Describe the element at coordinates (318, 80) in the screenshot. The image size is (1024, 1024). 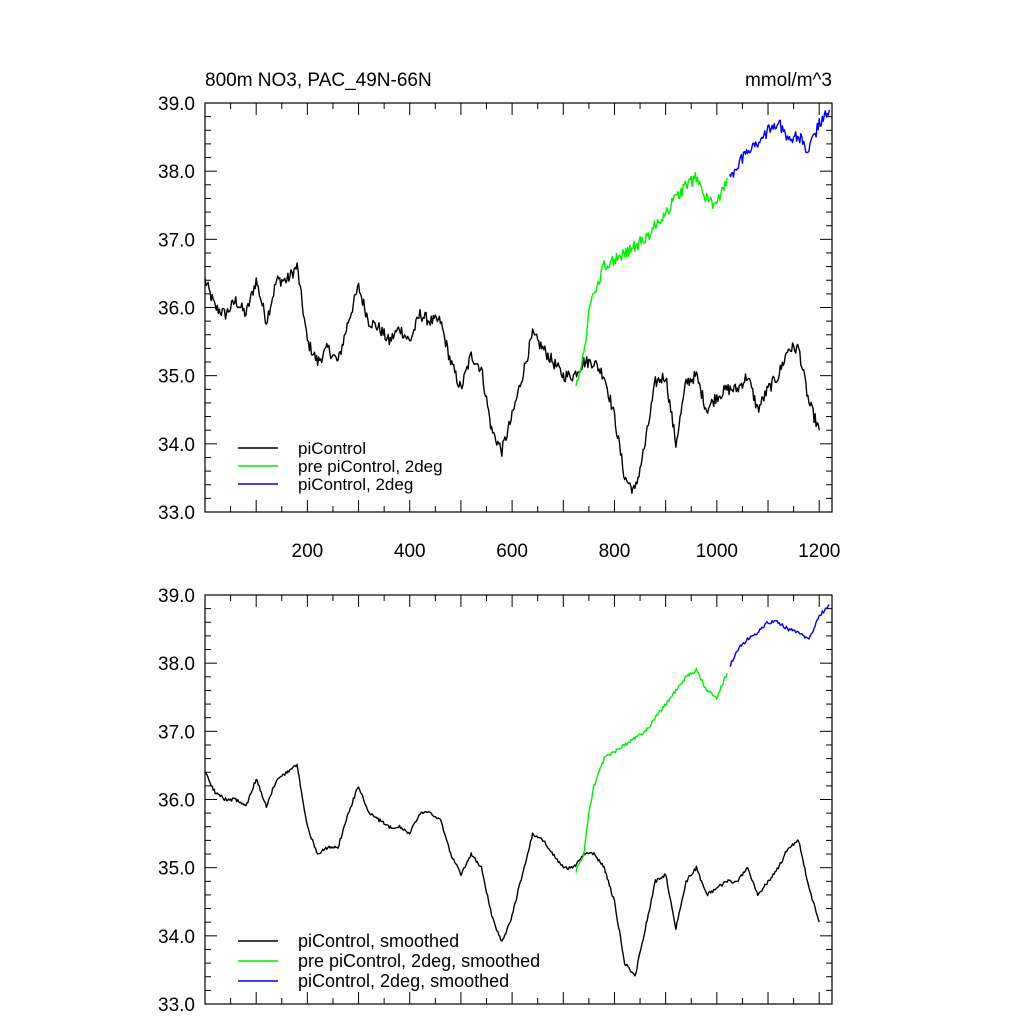
I see `chart-title: 800m NO3, PAC_49N-66N` at that location.